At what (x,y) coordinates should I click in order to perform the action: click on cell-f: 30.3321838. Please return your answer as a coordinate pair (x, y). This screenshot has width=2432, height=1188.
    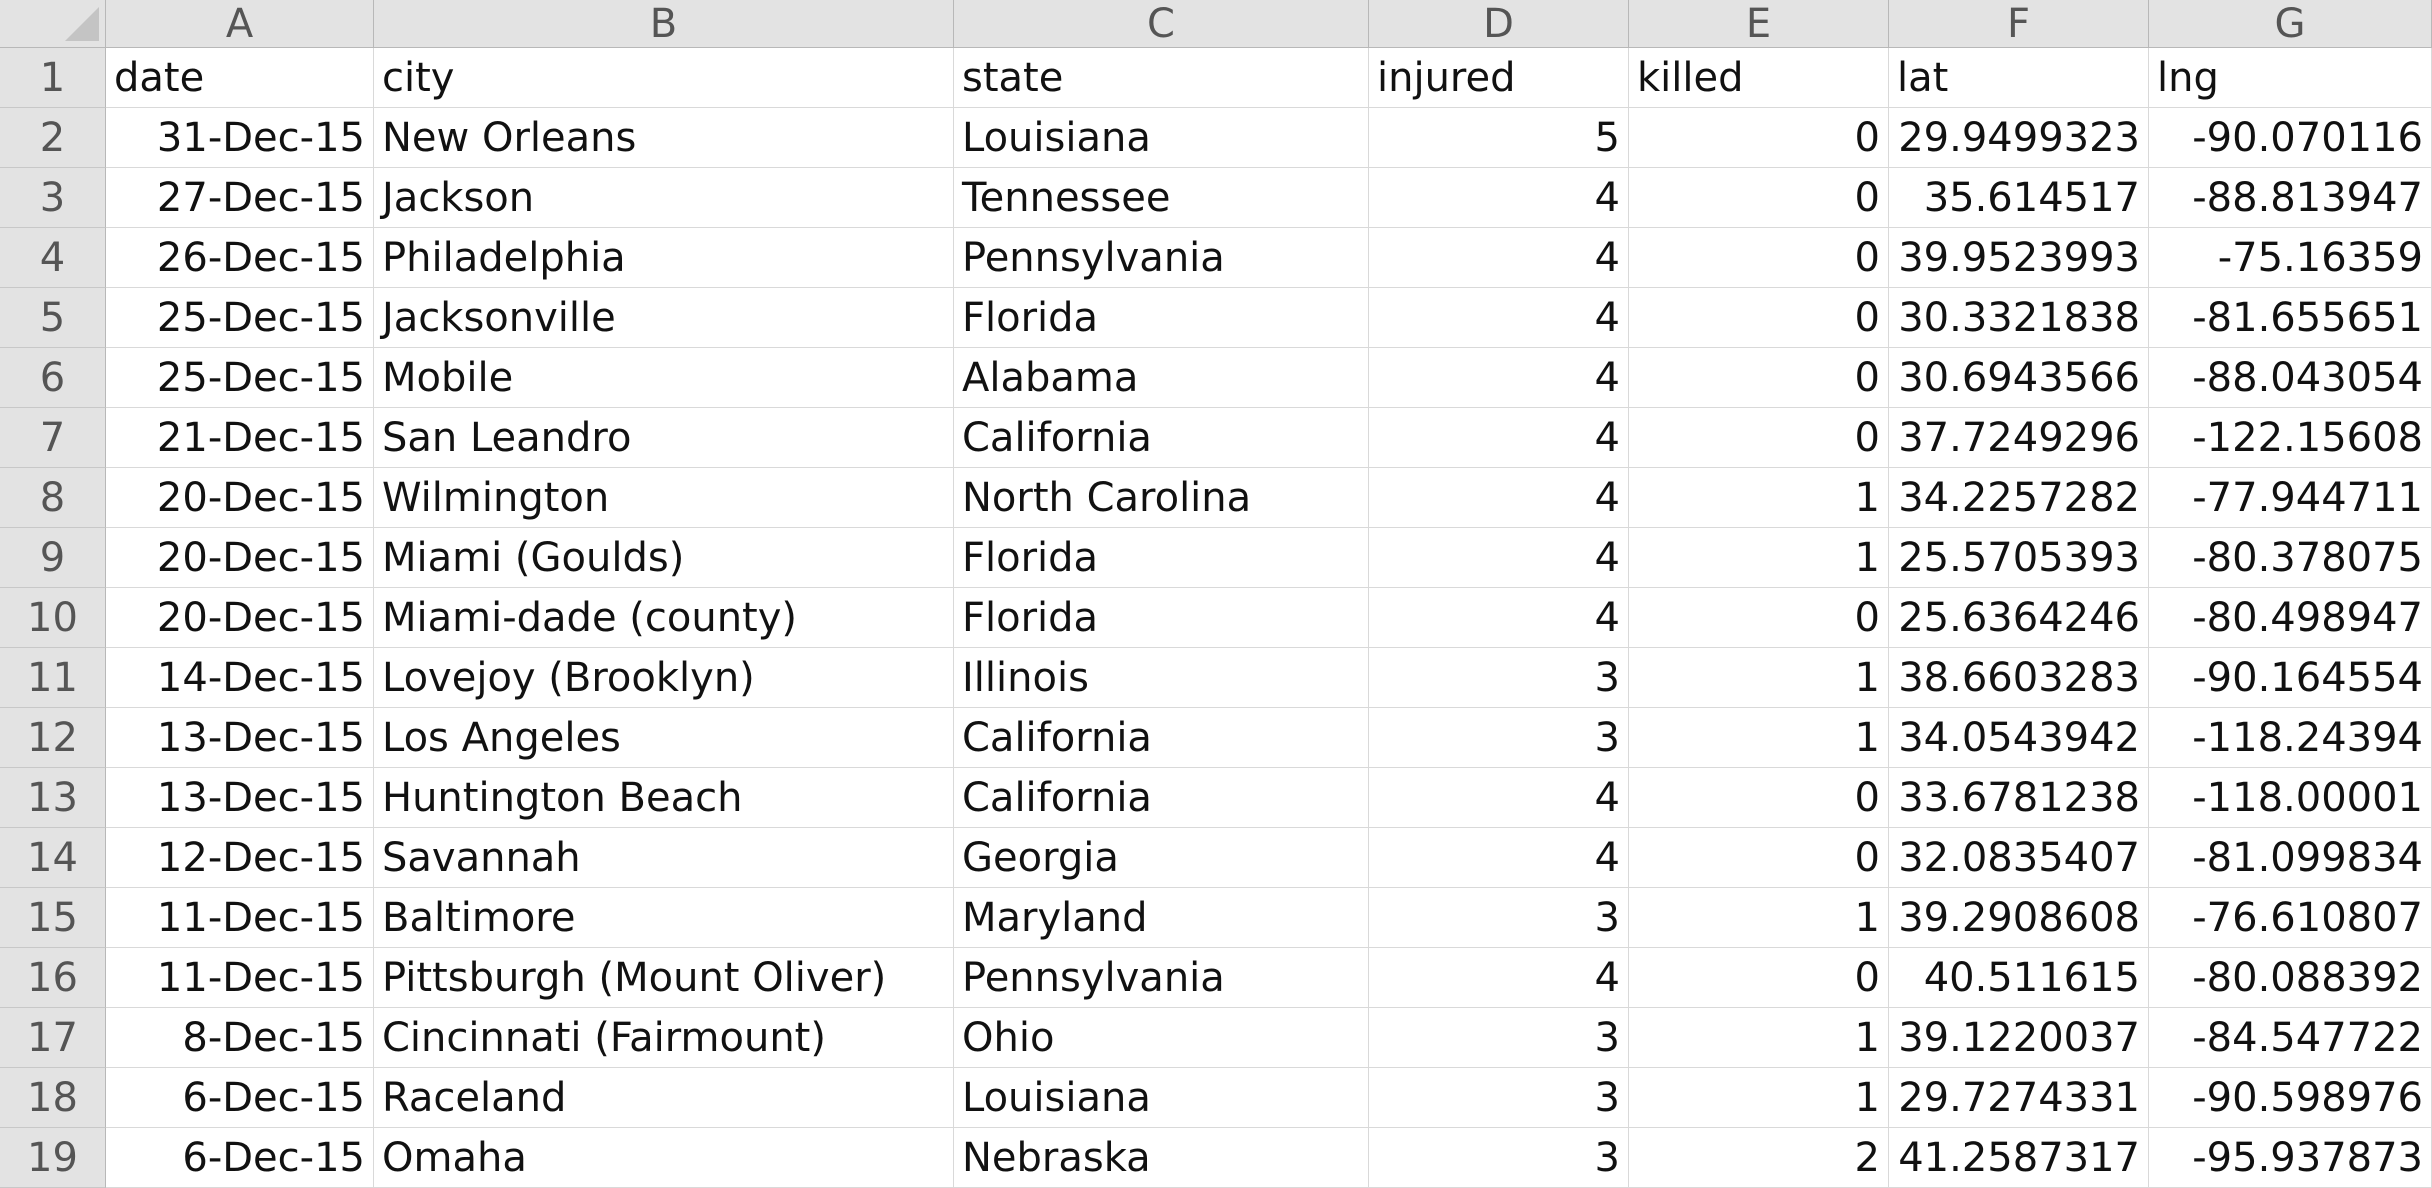
    Looking at the image, I should click on (2019, 318).